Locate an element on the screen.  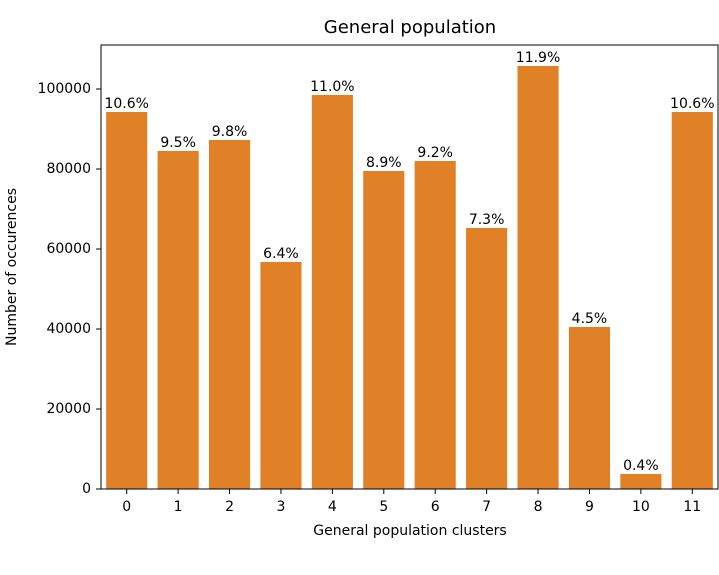
y-tick-label: 100000 is located at coordinates (64, 89).